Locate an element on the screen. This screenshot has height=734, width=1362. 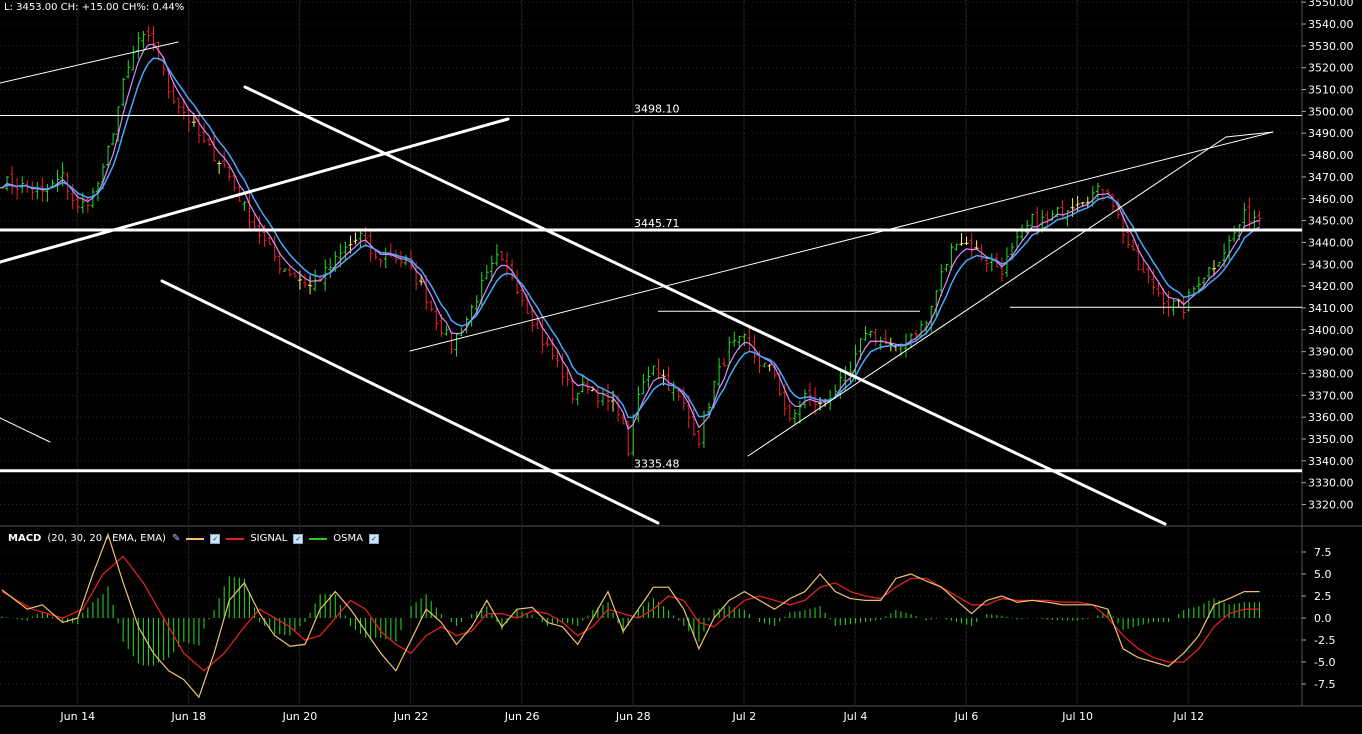
price-tick-label: 3380.00 is located at coordinates (1331, 373).